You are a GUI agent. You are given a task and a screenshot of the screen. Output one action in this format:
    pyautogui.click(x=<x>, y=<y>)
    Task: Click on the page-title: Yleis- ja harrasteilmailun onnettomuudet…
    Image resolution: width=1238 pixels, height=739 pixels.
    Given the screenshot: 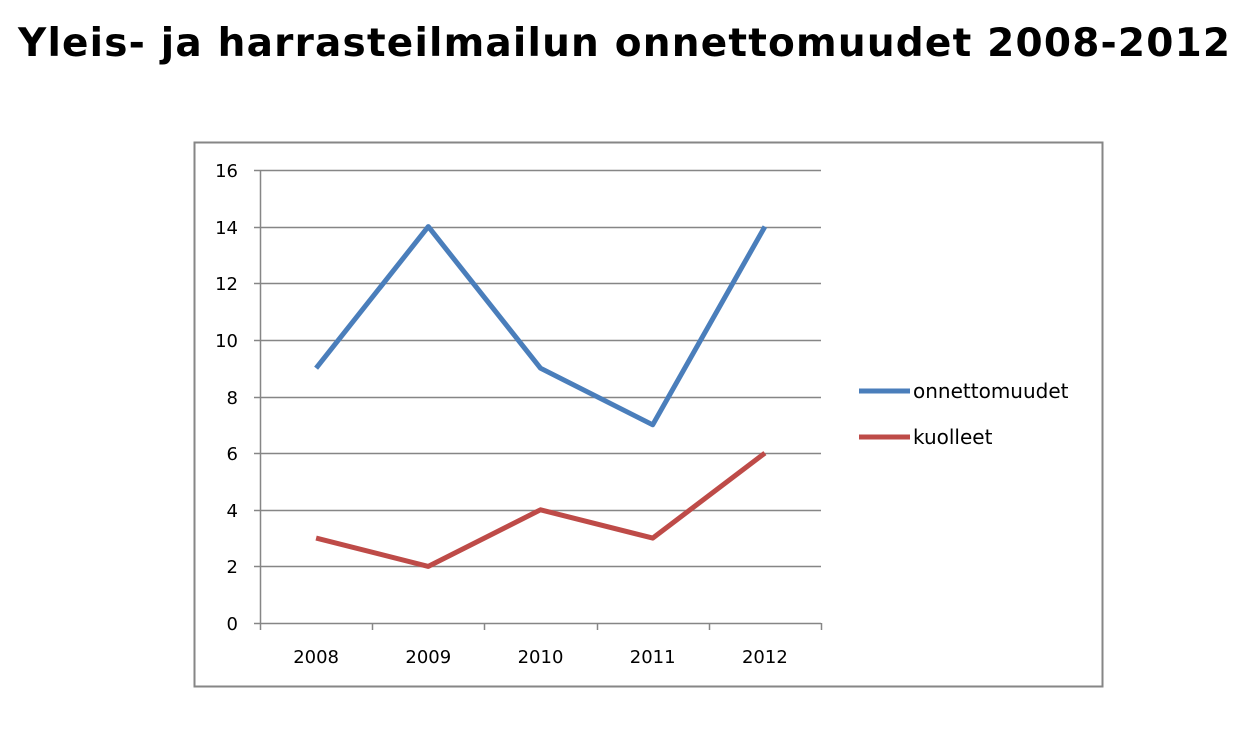 What is the action you would take?
    pyautogui.click(x=625, y=43)
    